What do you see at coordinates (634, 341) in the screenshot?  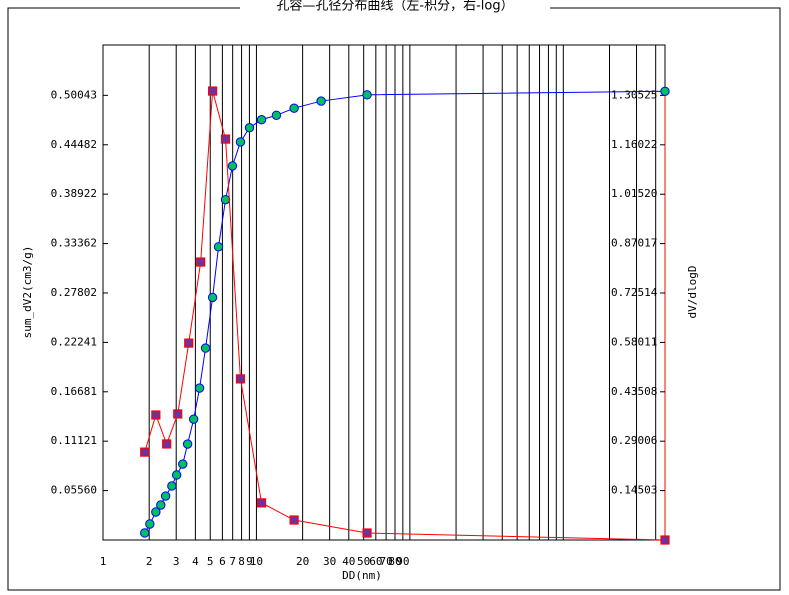 I see `y2-tick-label: 0.58011` at bounding box center [634, 341].